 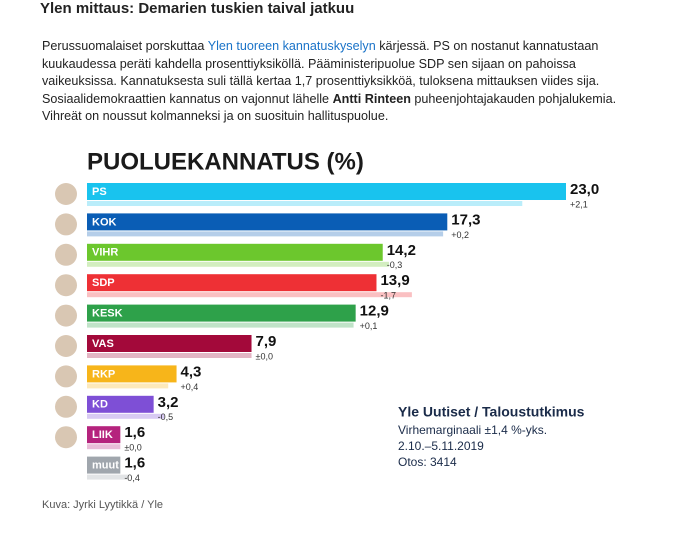 What do you see at coordinates (584, 189) in the screenshot?
I see `value-label: 23,0` at bounding box center [584, 189].